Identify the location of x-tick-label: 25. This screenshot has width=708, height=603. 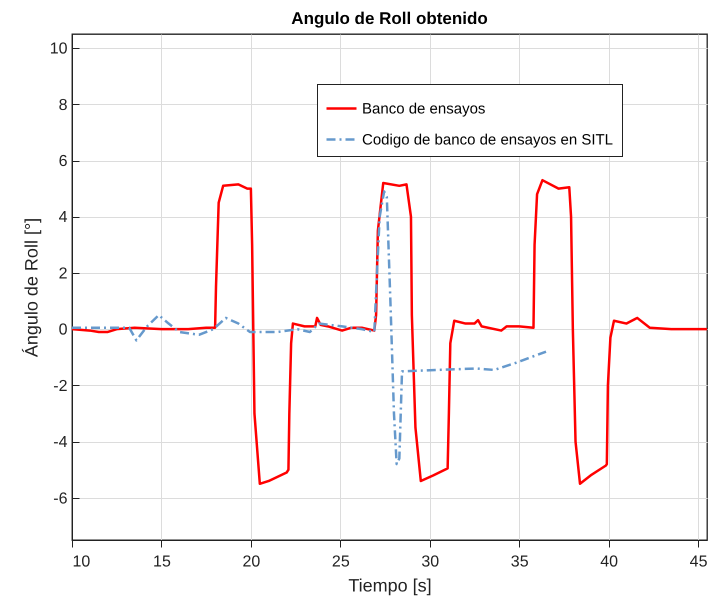
(341, 562).